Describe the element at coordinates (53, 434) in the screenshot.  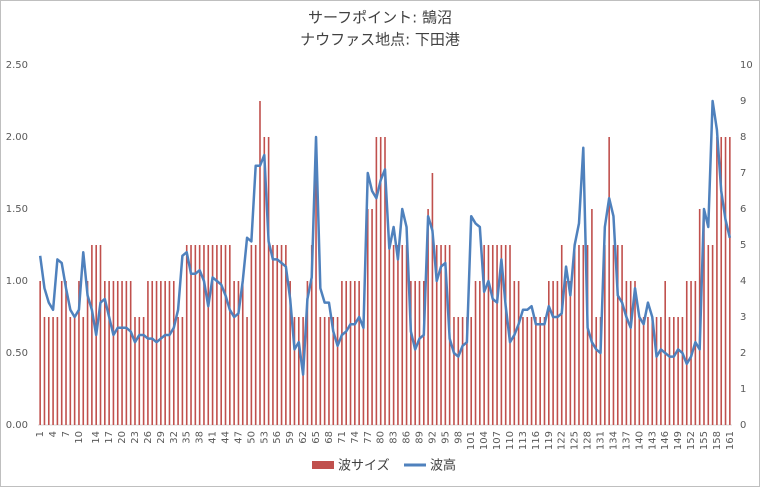
I see `x-tick-label: 4` at that location.